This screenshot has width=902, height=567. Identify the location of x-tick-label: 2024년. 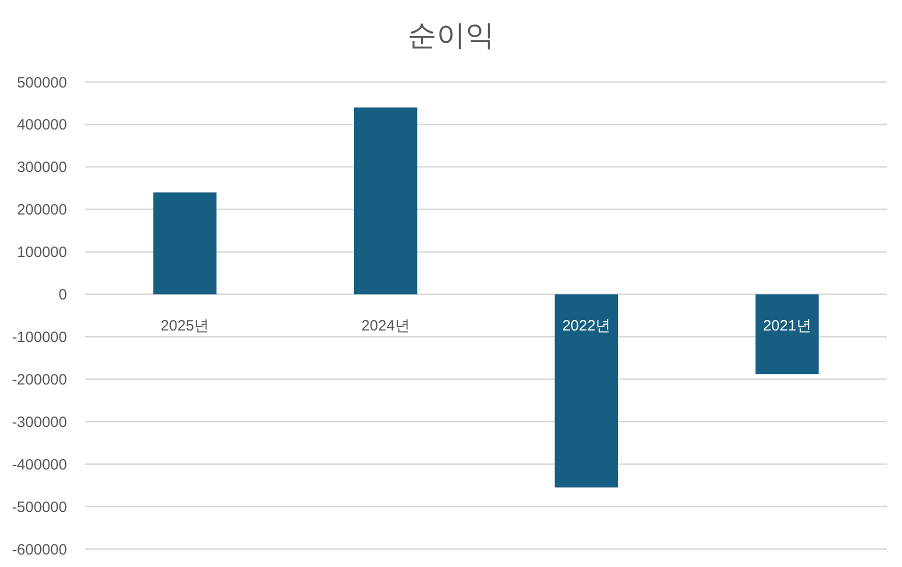
(385, 325).